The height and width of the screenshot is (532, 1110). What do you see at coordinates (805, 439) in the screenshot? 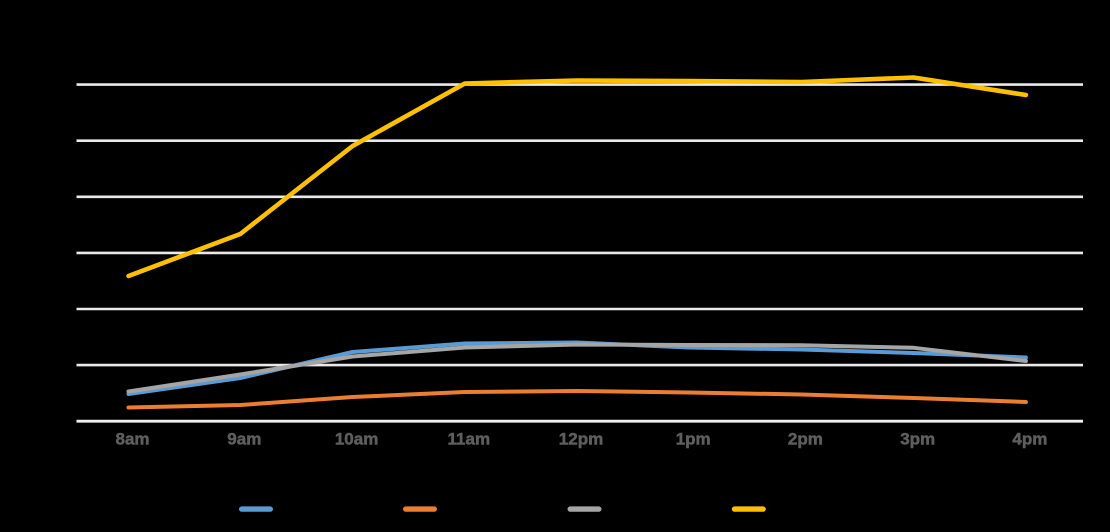
I see `svg-text: 2pm` at bounding box center [805, 439].